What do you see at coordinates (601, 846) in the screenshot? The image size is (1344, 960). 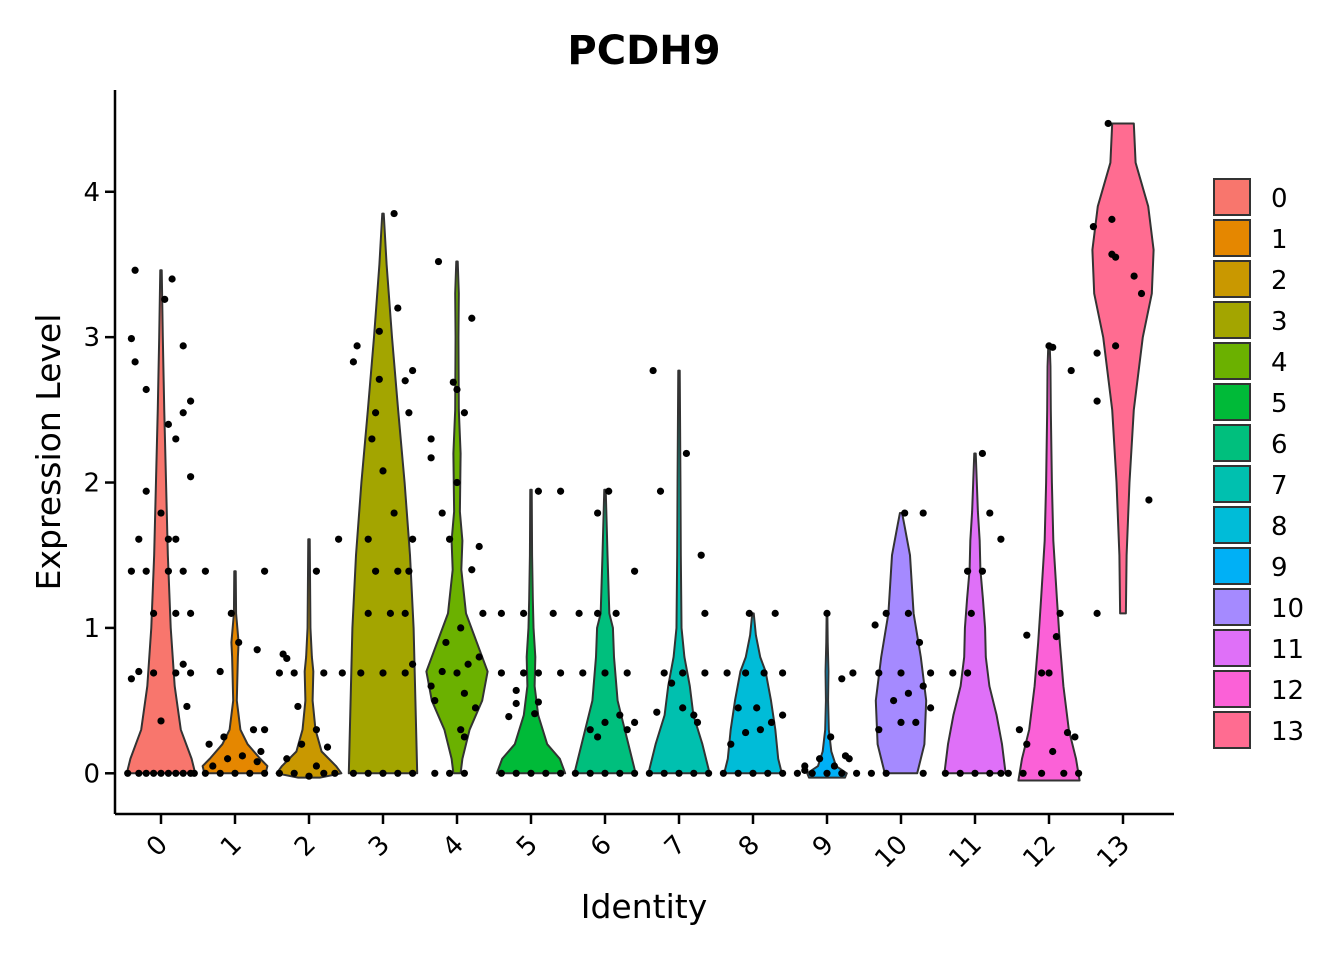 I see `x-tick-label: 6` at bounding box center [601, 846].